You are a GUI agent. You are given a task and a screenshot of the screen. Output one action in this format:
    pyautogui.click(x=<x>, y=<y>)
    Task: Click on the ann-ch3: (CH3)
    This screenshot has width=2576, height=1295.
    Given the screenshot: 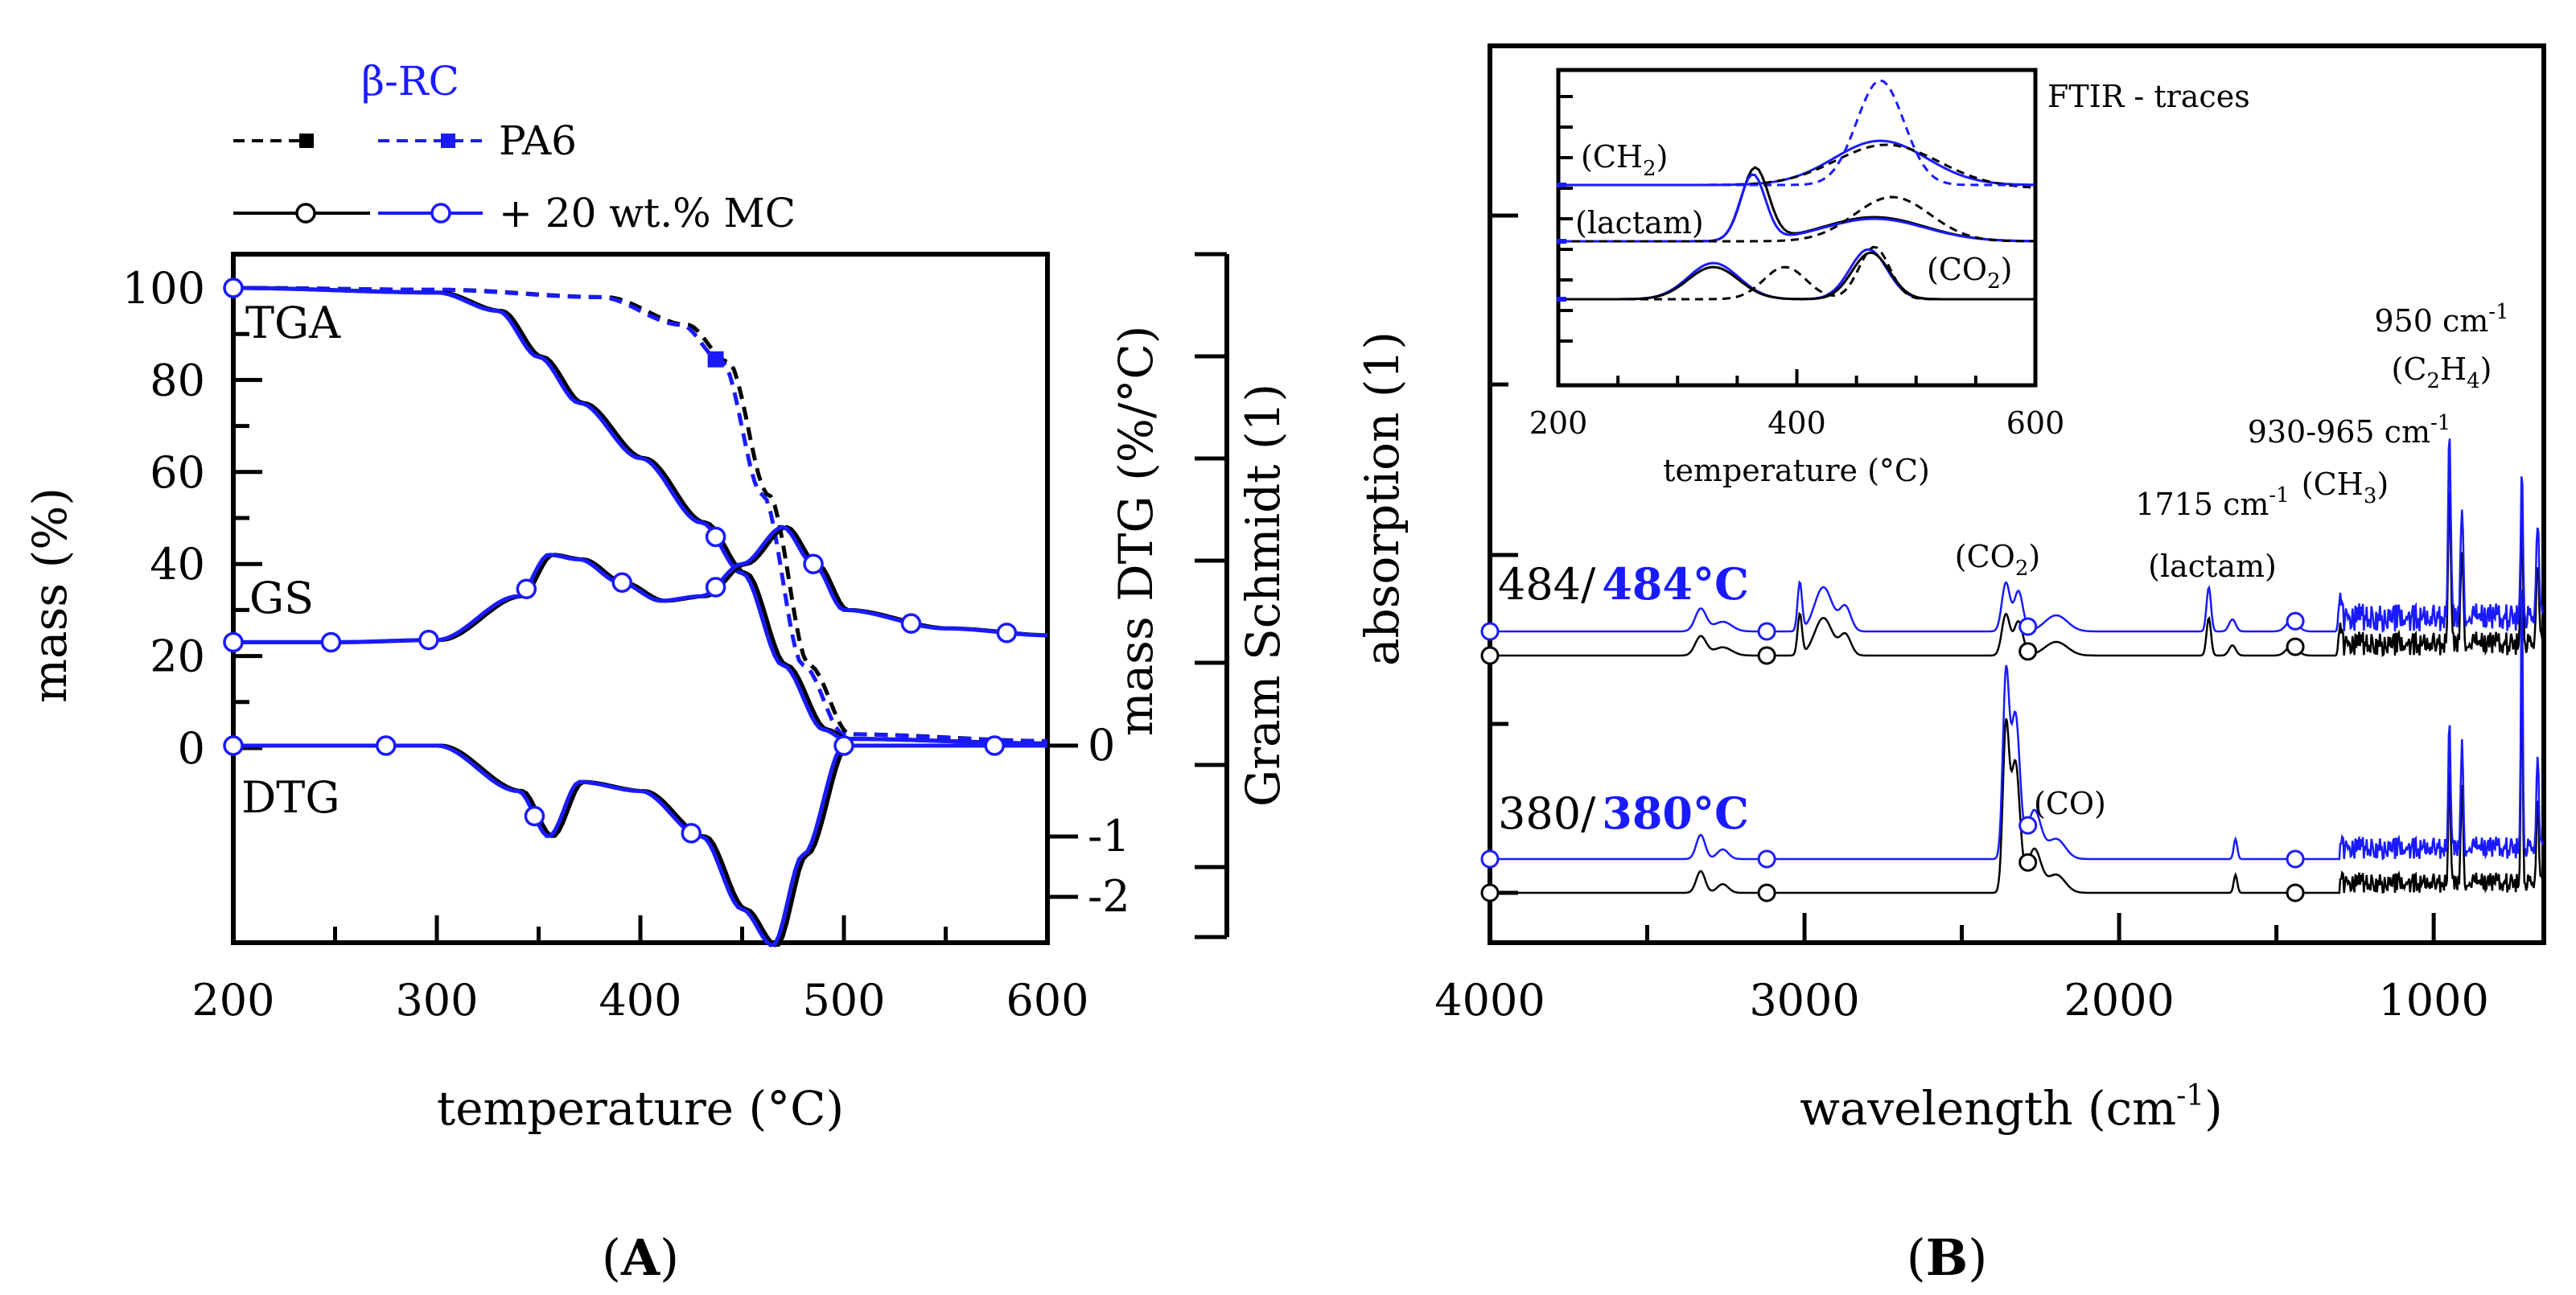 What is the action you would take?
    pyautogui.click(x=2345, y=487)
    